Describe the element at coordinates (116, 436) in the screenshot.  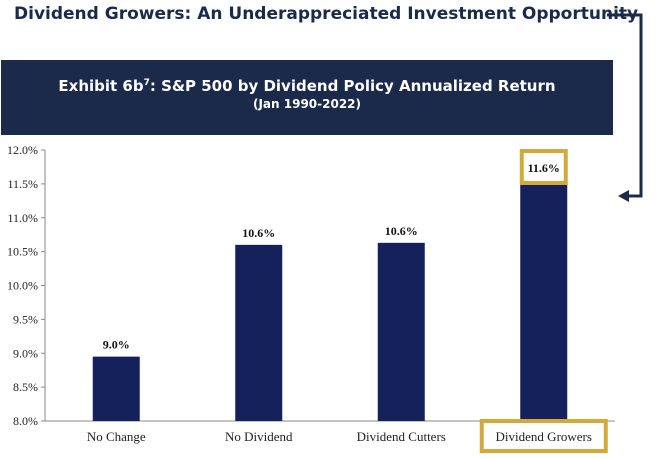
I see `category-label: No Change` at that location.